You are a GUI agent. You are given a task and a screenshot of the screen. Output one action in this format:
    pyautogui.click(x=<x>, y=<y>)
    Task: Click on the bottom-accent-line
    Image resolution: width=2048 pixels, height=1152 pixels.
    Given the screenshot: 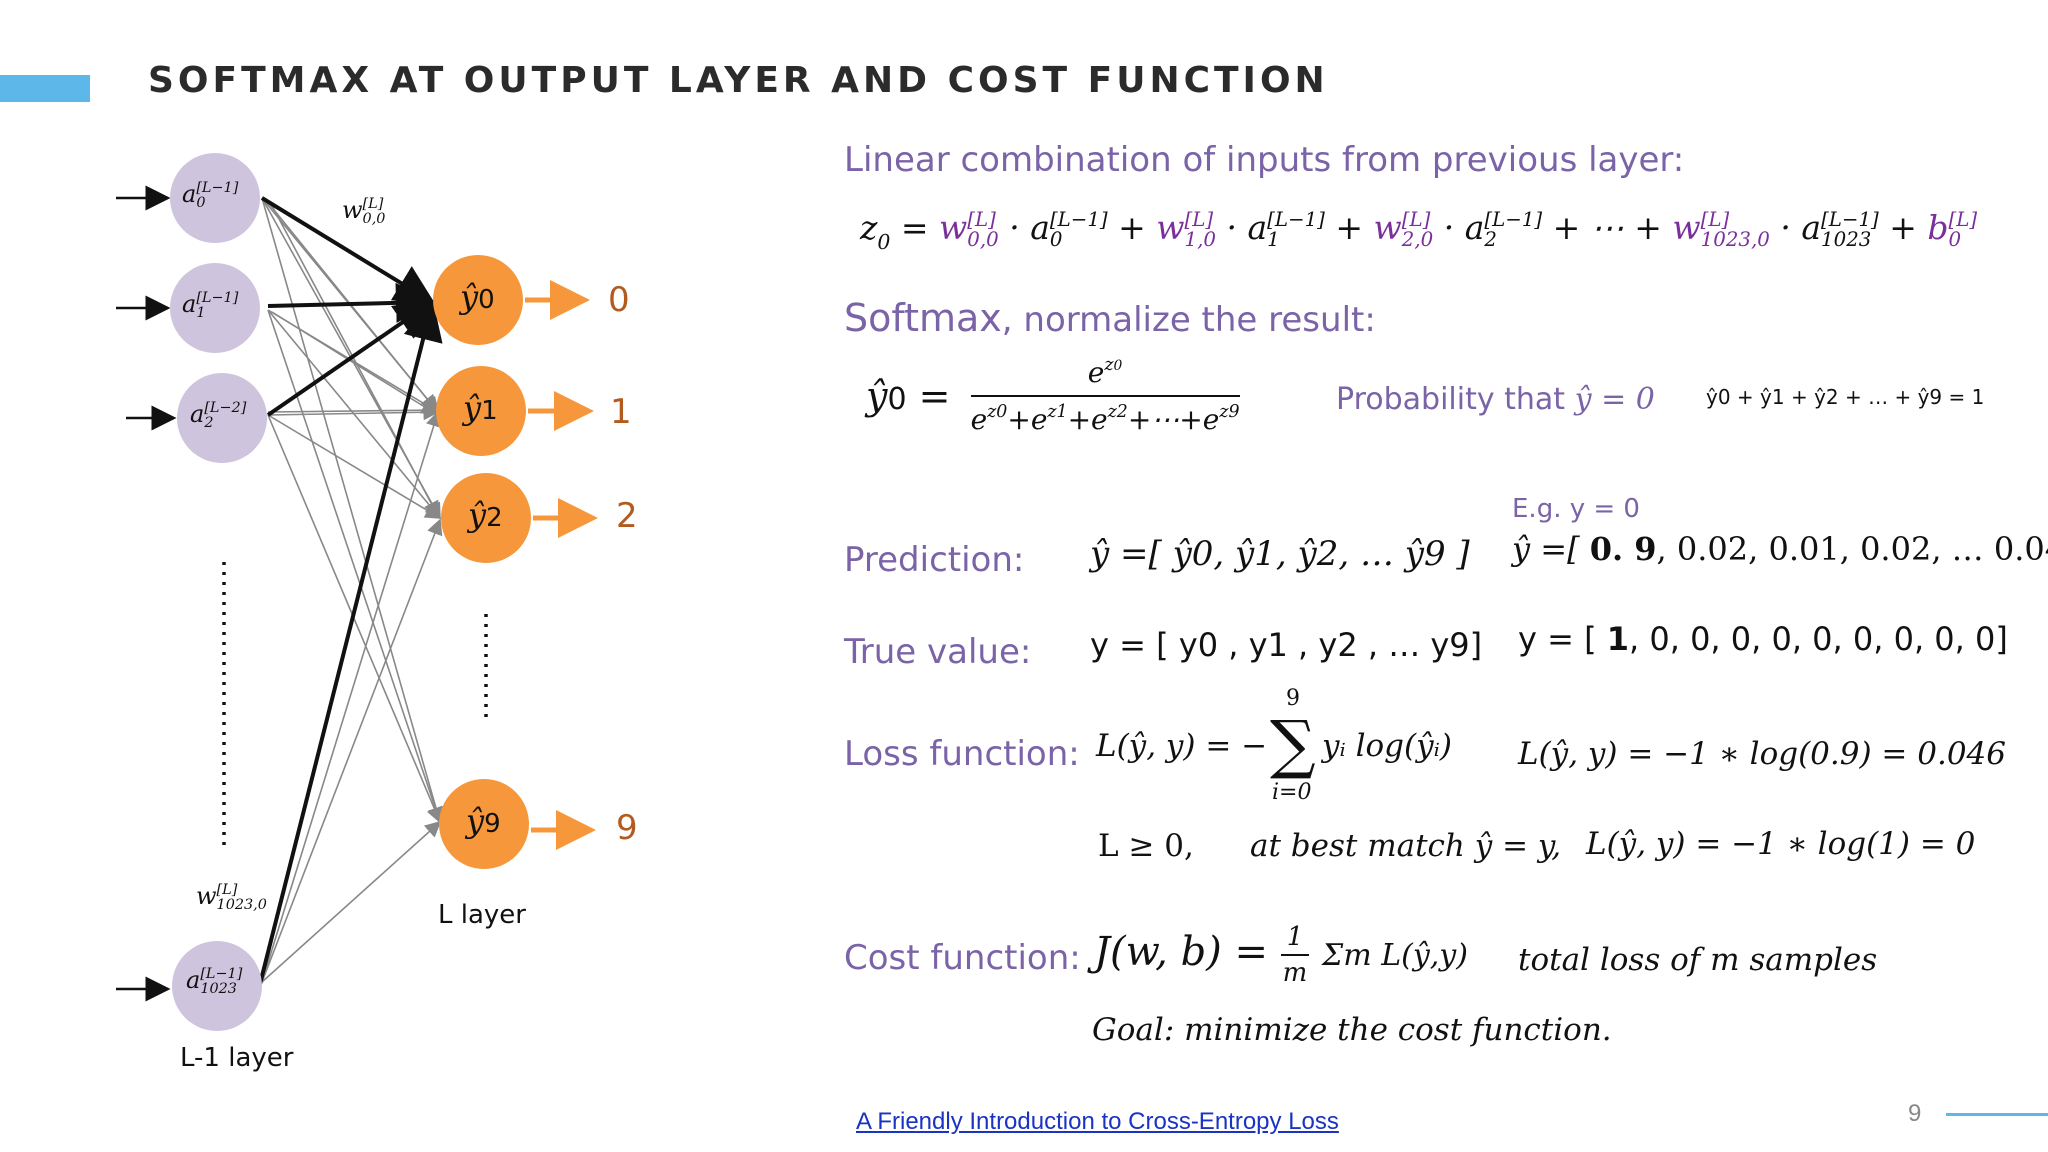 What is the action you would take?
    pyautogui.click(x=1997, y=1114)
    